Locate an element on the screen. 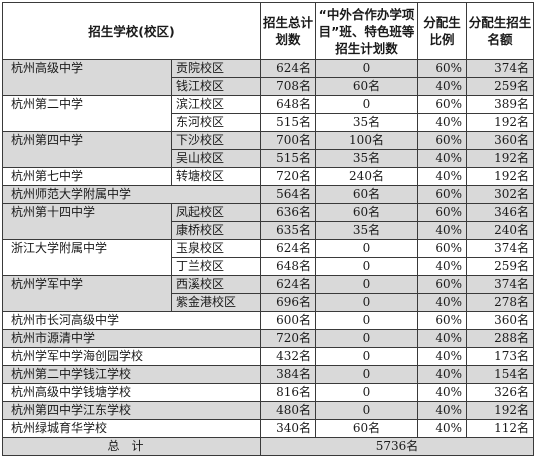 This screenshot has height=476, width=535. total-plan: 432名 is located at coordinates (288, 356).